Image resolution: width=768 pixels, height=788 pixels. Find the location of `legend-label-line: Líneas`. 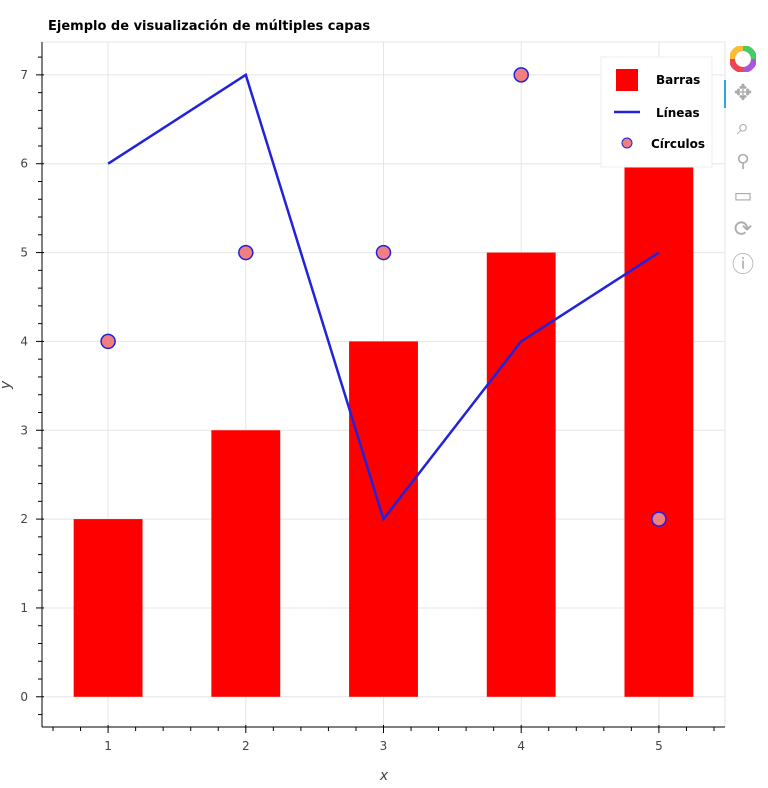

legend-label-line: Líneas is located at coordinates (678, 113).